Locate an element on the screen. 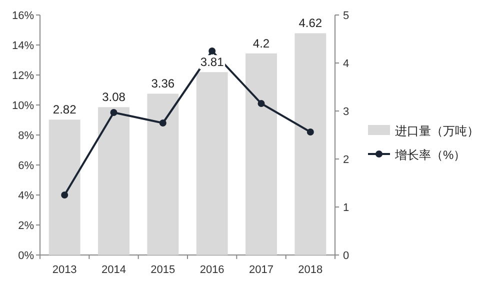  legend-label: 进口量（万吨） is located at coordinates (437, 131).